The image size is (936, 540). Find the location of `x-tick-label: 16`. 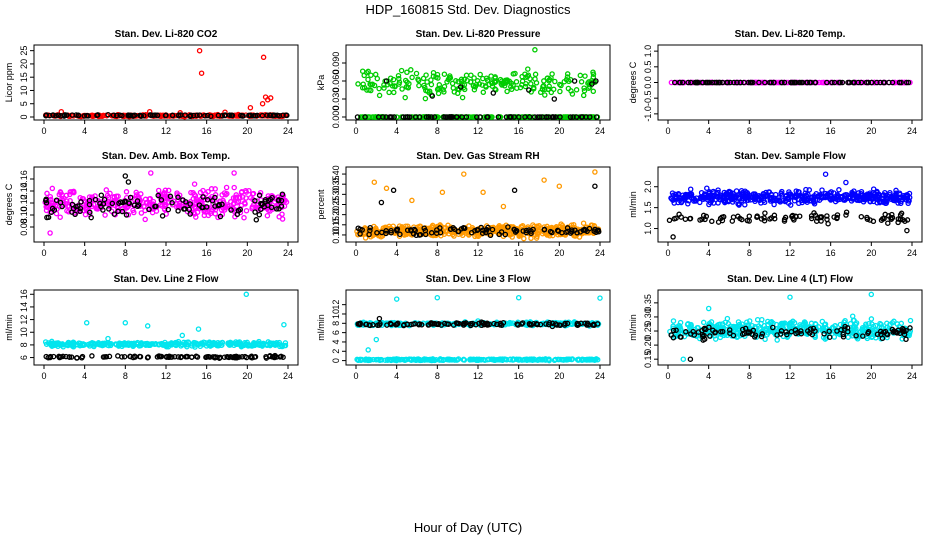

x-tick-label: 16 is located at coordinates (519, 376).